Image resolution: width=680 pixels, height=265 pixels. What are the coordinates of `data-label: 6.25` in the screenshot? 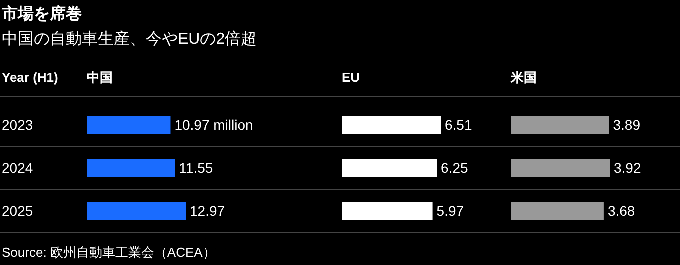 It's located at (455, 168).